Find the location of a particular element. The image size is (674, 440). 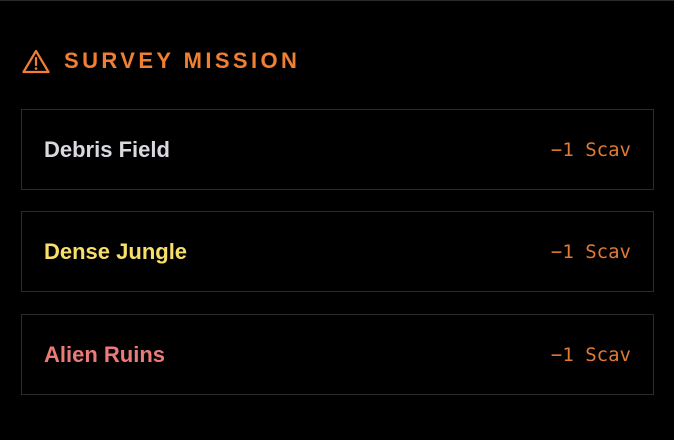

option-name: Dense Jungle is located at coordinates (116, 251).